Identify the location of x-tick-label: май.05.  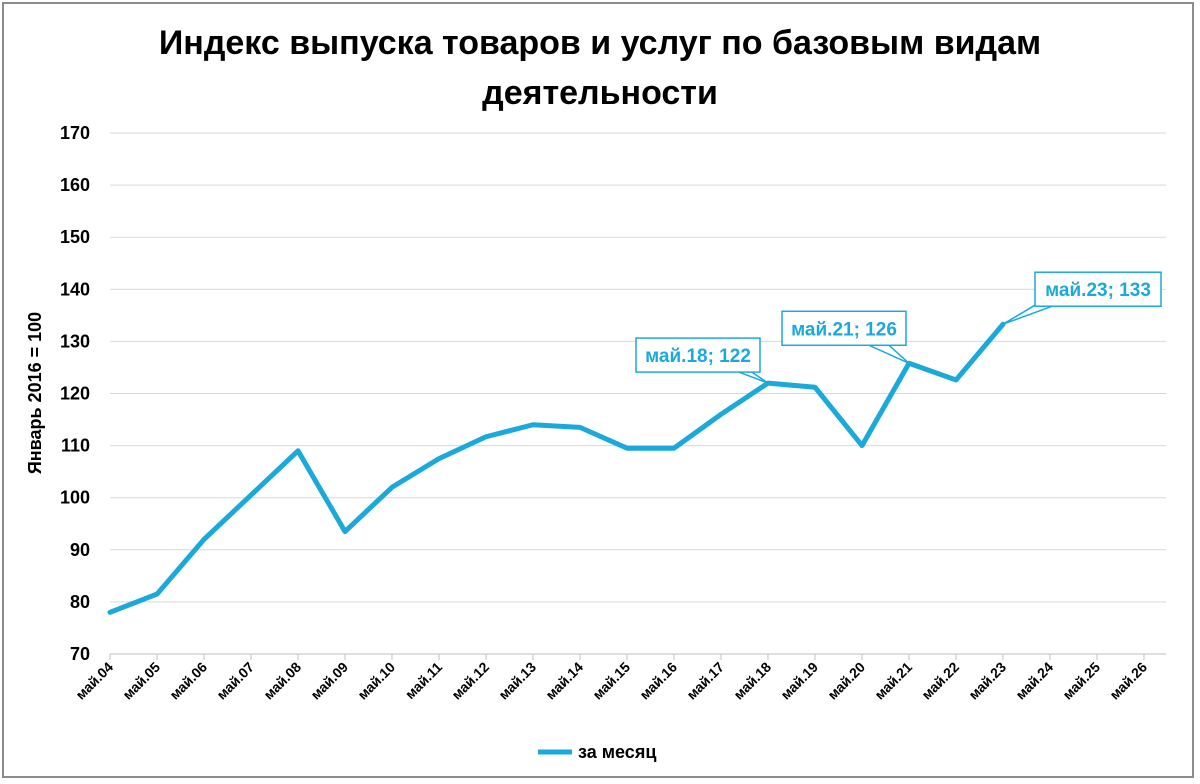
(141, 681).